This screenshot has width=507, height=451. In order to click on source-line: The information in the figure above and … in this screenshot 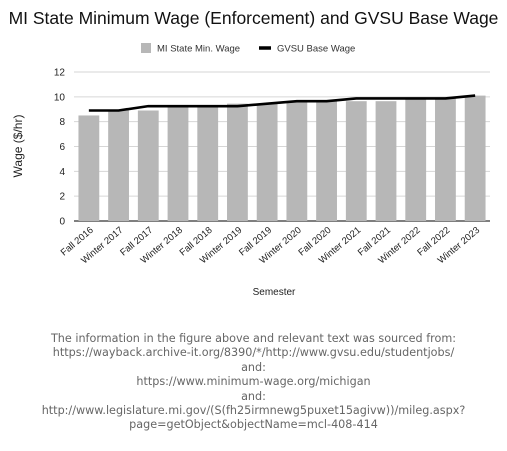, I will do `click(253, 339)`.